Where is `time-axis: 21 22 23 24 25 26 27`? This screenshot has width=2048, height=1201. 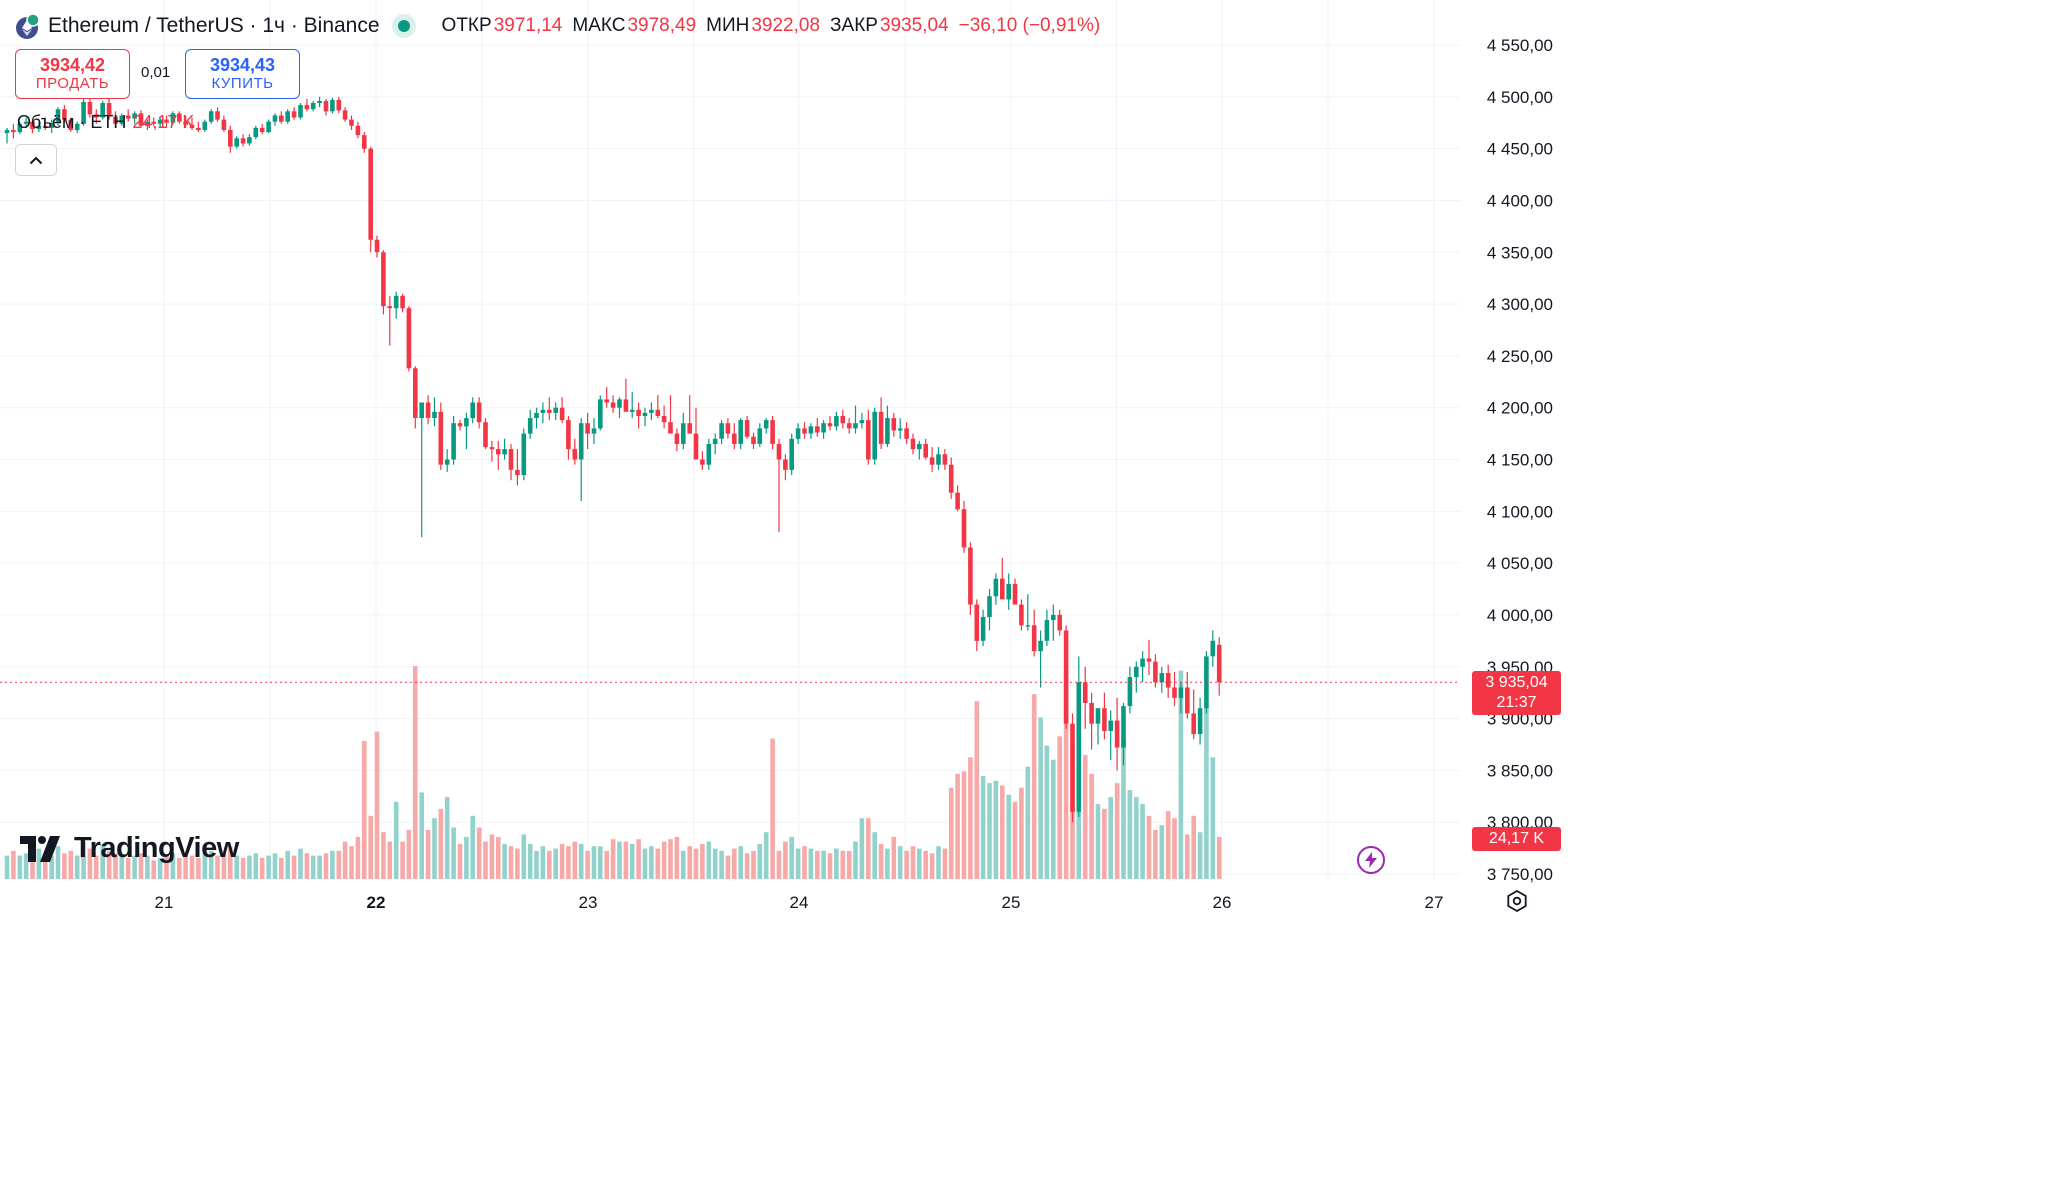
time-axis: 21 22 23 24 25 26 27 is located at coordinates (799, 902).